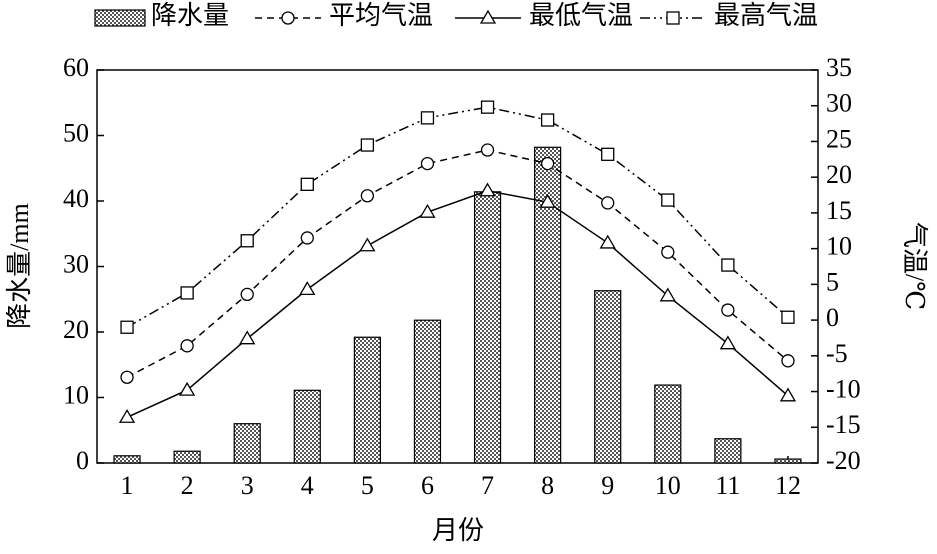 This screenshot has width=937, height=554. Describe the element at coordinates (458, 530) in the screenshot. I see `x-axis-label: 月份` at that location.